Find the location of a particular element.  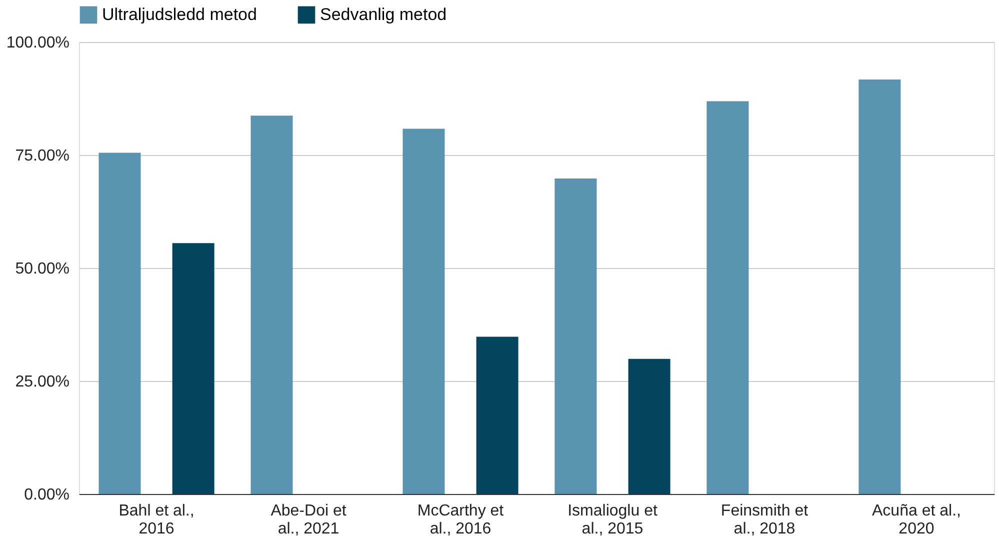

legend-label: Sedvanlig metod is located at coordinates (383, 14).